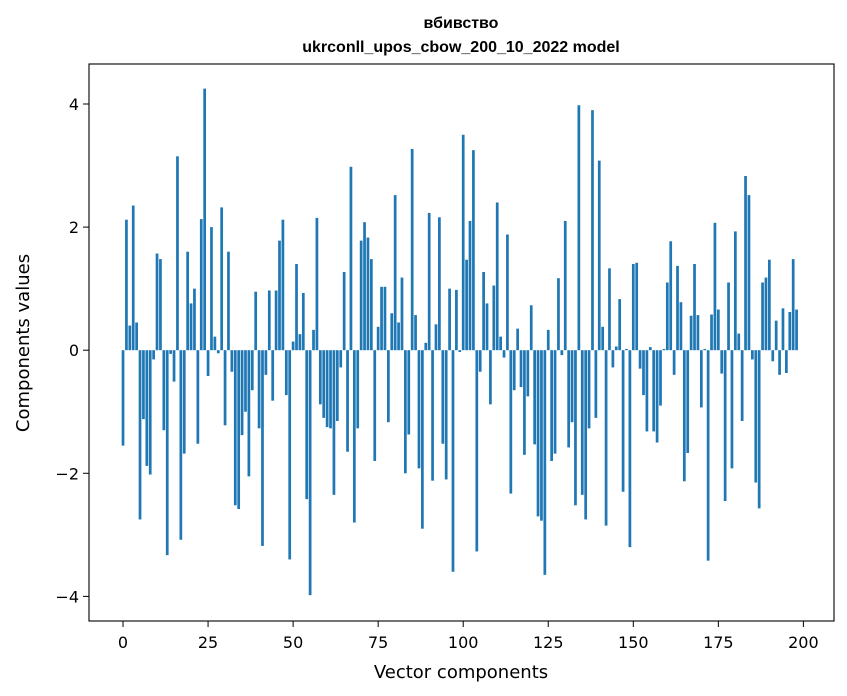 Image resolution: width=847 pixels, height=696 pixels. What do you see at coordinates (468, 636) in the screenshot?
I see `x-axis-ticks: 0 25 50 75 100 125 150 175 200` at bounding box center [468, 636].